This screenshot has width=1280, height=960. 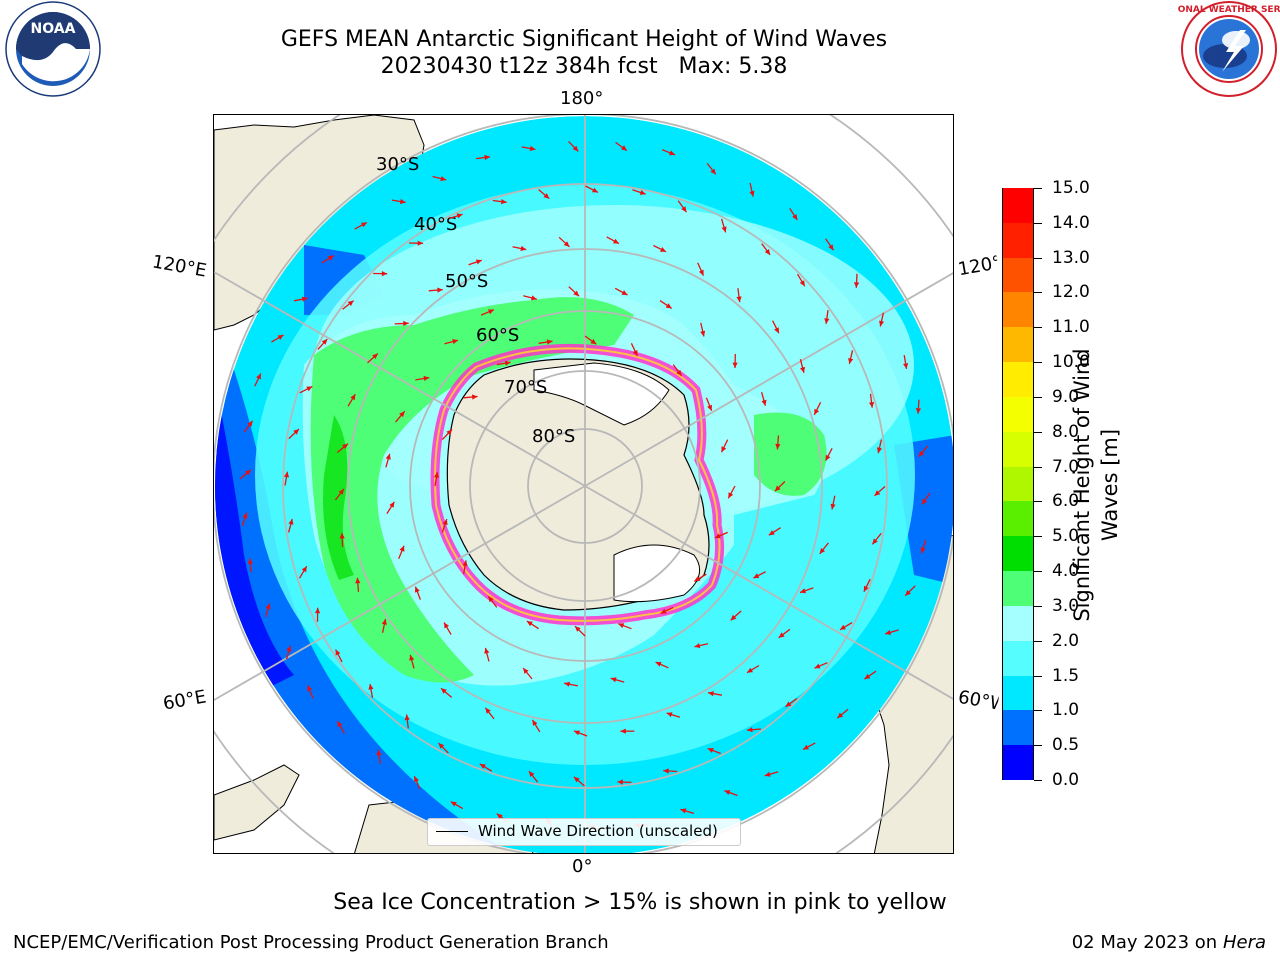 I want to click on lat-label-50: 50°S, so click(x=466, y=281).